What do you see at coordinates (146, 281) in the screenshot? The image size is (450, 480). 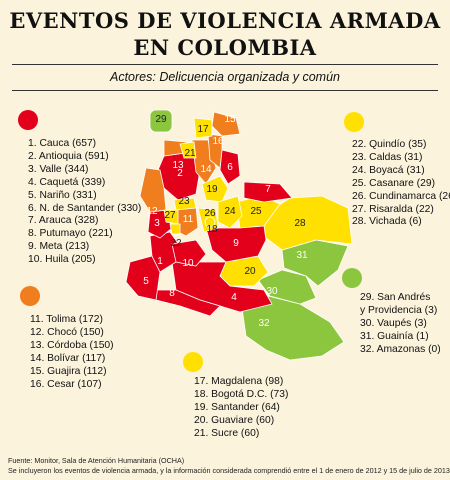 I see `map-label-5: 5` at bounding box center [146, 281].